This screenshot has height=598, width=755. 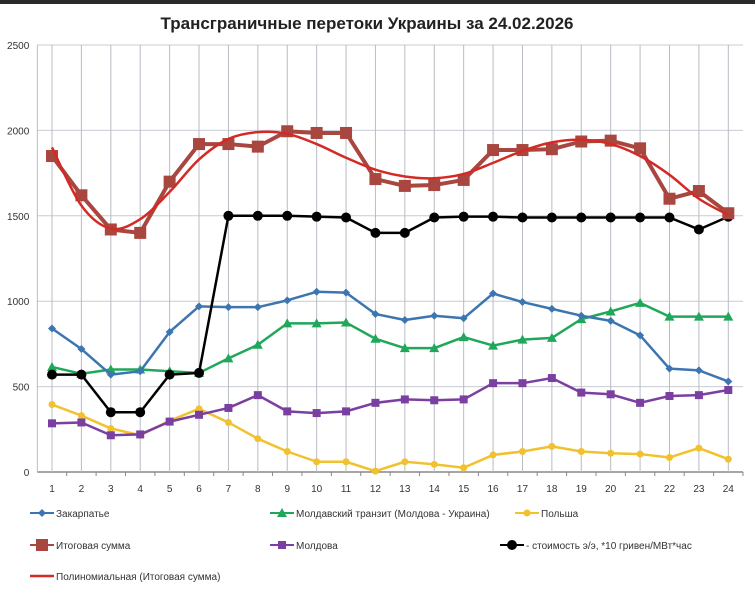 I want to click on x-tick-label: 15, so click(x=464, y=489).